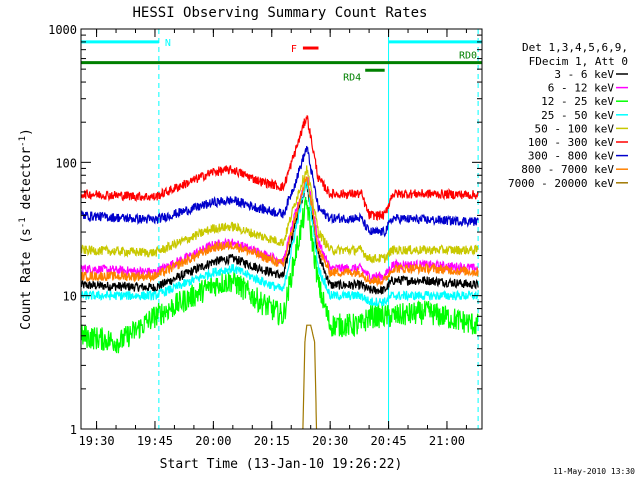 The image size is (640, 480). Describe the element at coordinates (571, 142) in the screenshot. I see `legend-label-5: 100 - 300 keV` at that location.